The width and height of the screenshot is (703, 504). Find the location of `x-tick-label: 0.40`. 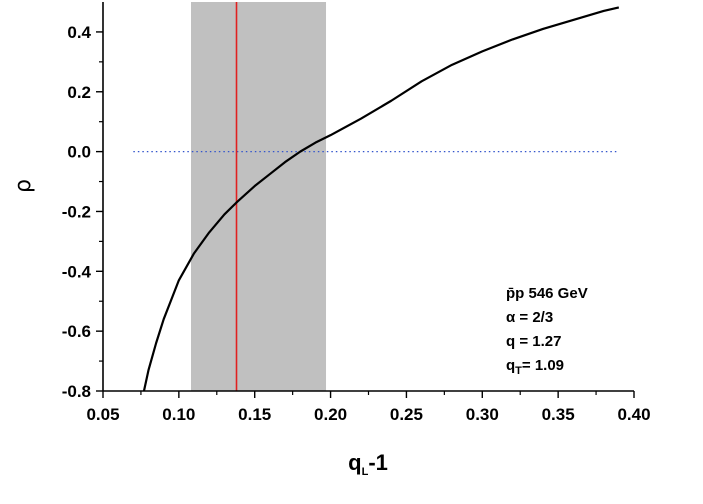

x-tick-label: 0.40 is located at coordinates (633, 414).